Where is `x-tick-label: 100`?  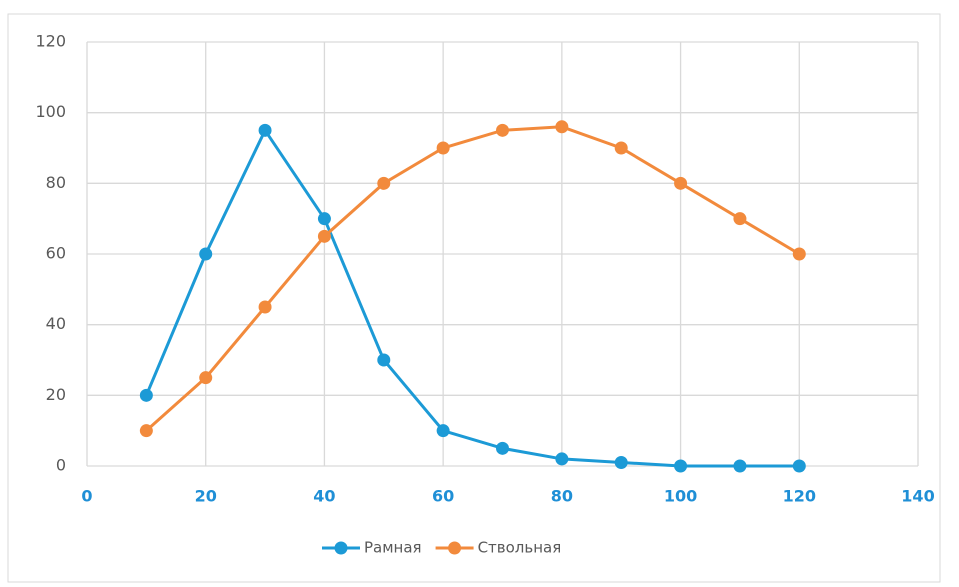
x-tick-label: 100 is located at coordinates (680, 496).